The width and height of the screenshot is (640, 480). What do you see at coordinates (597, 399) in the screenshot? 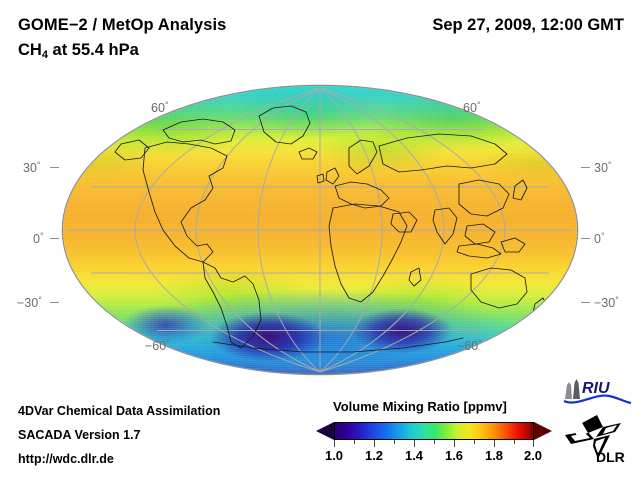
I see `riu-wave-icon` at bounding box center [597, 399].